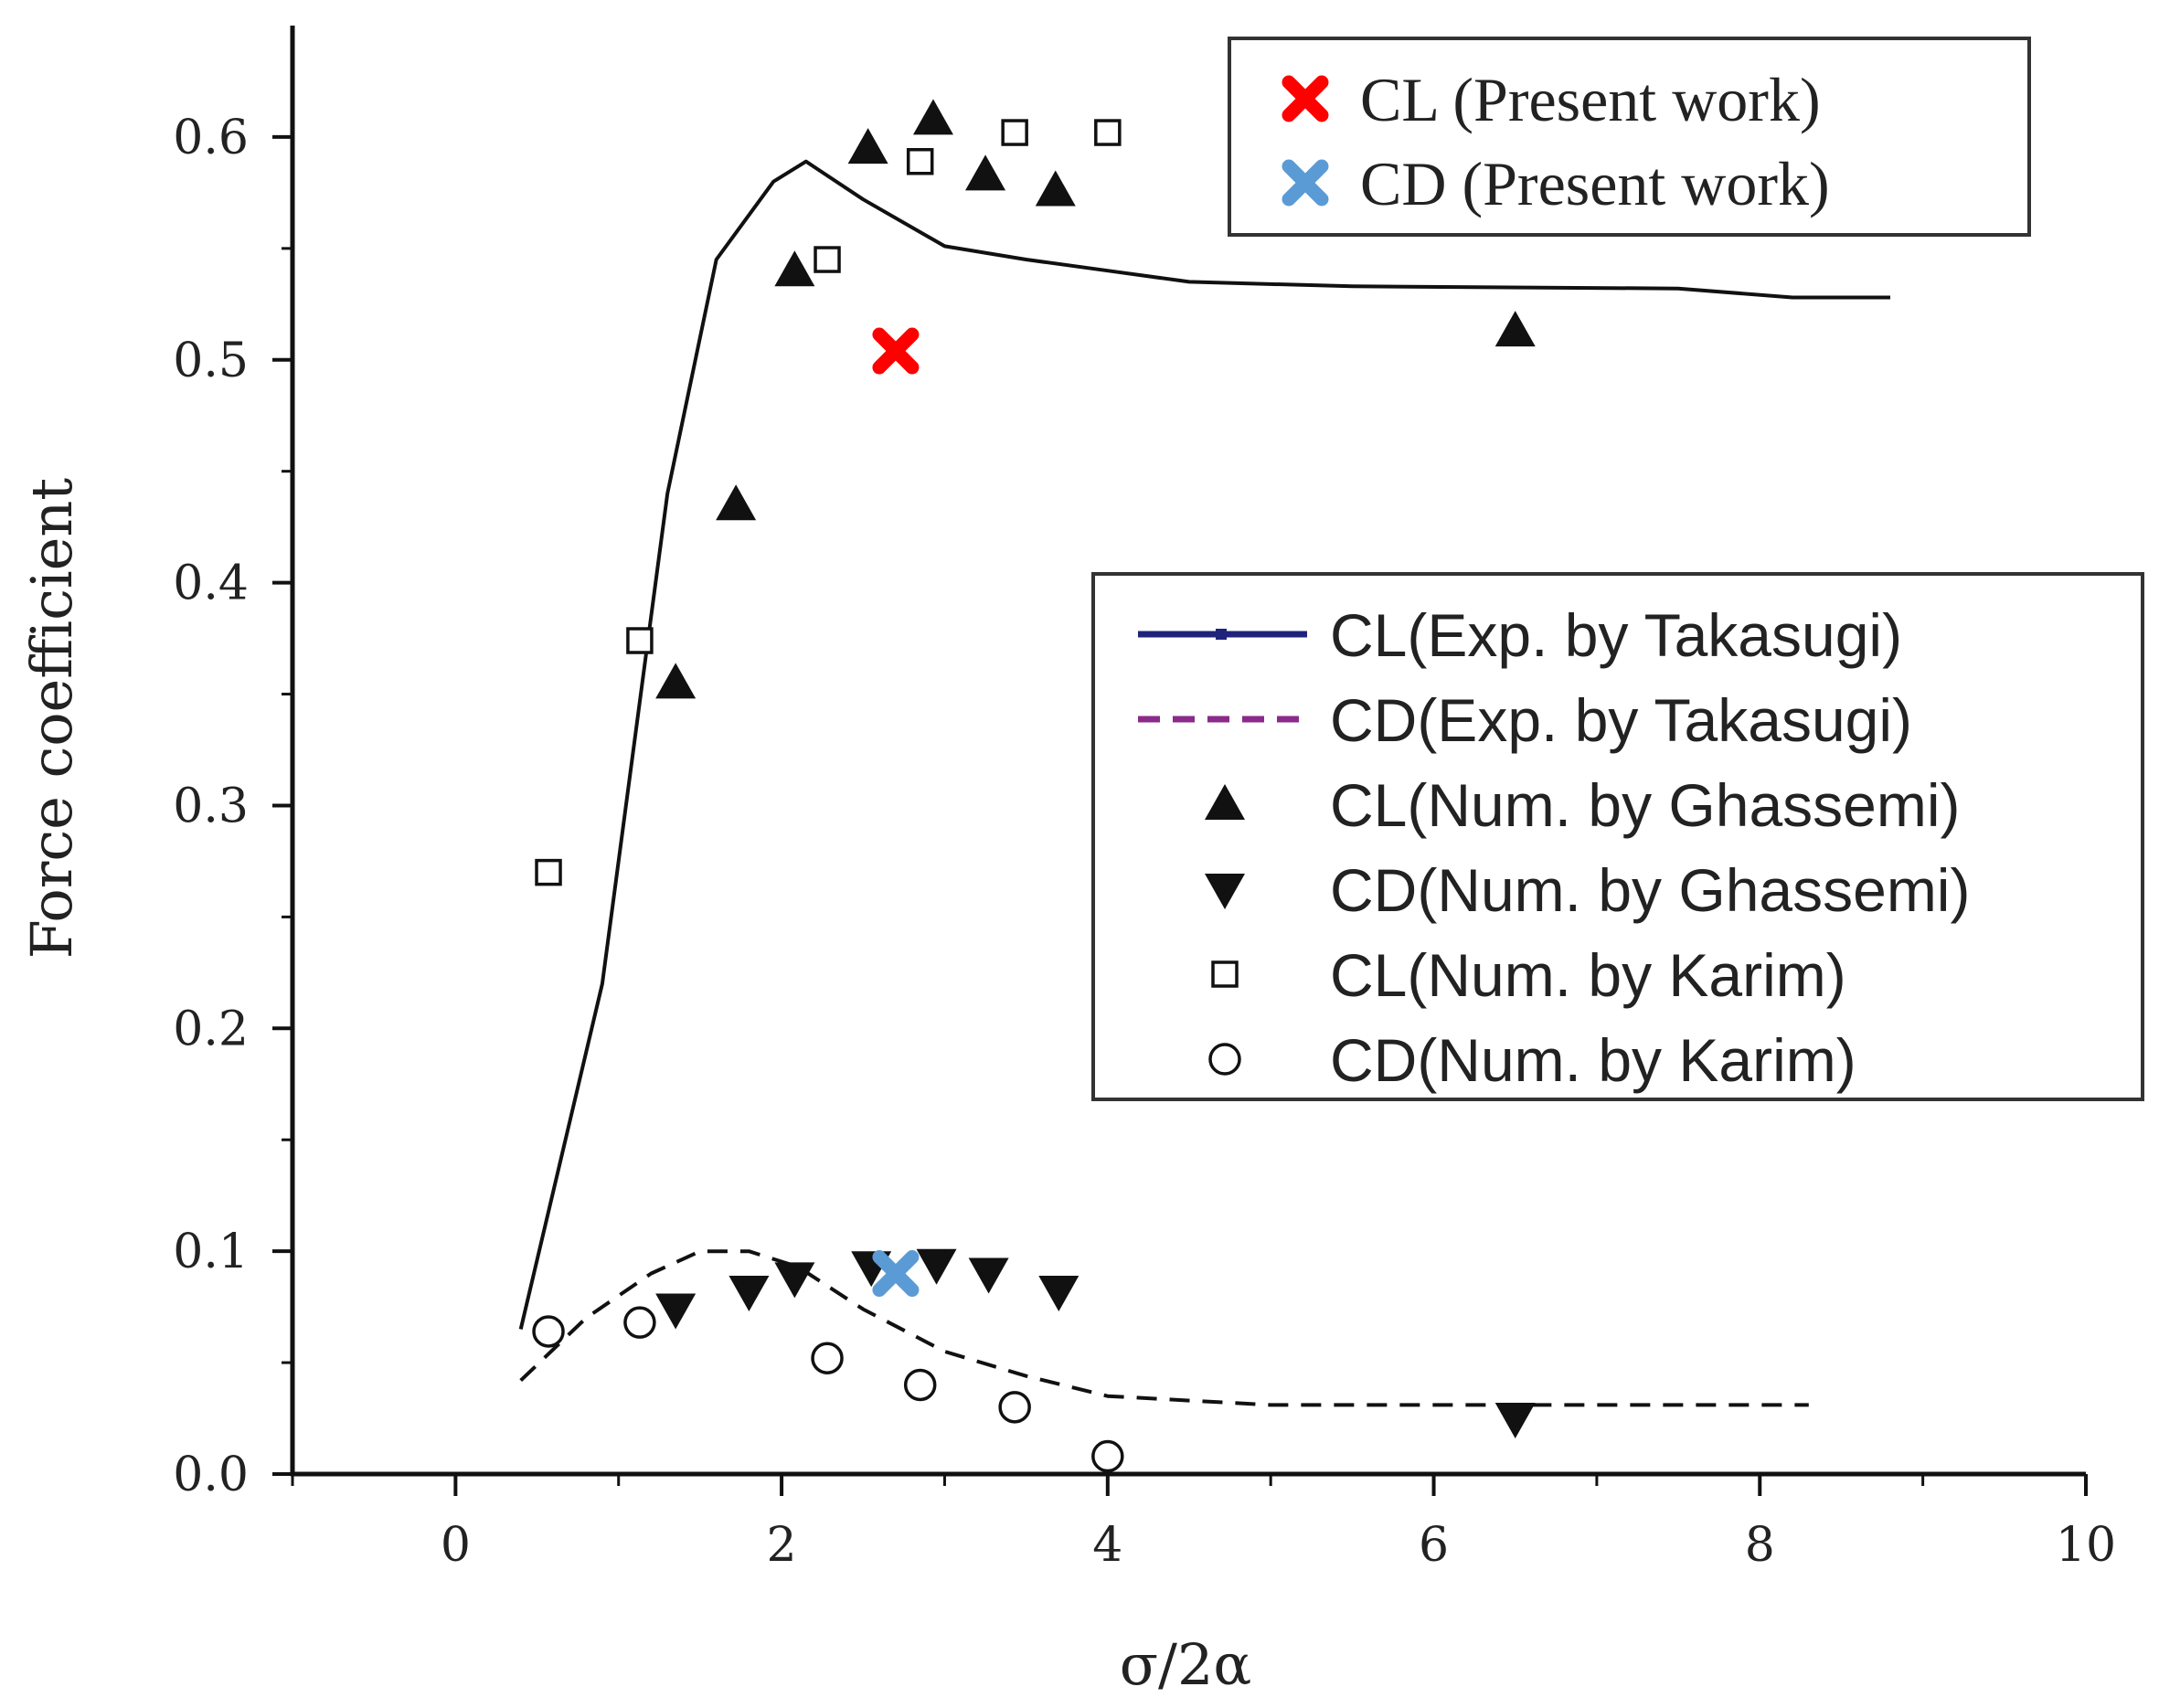 The width and height of the screenshot is (2159, 1708). What do you see at coordinates (211, 361) in the screenshot?
I see `y-tick-label: 0.5` at bounding box center [211, 361].